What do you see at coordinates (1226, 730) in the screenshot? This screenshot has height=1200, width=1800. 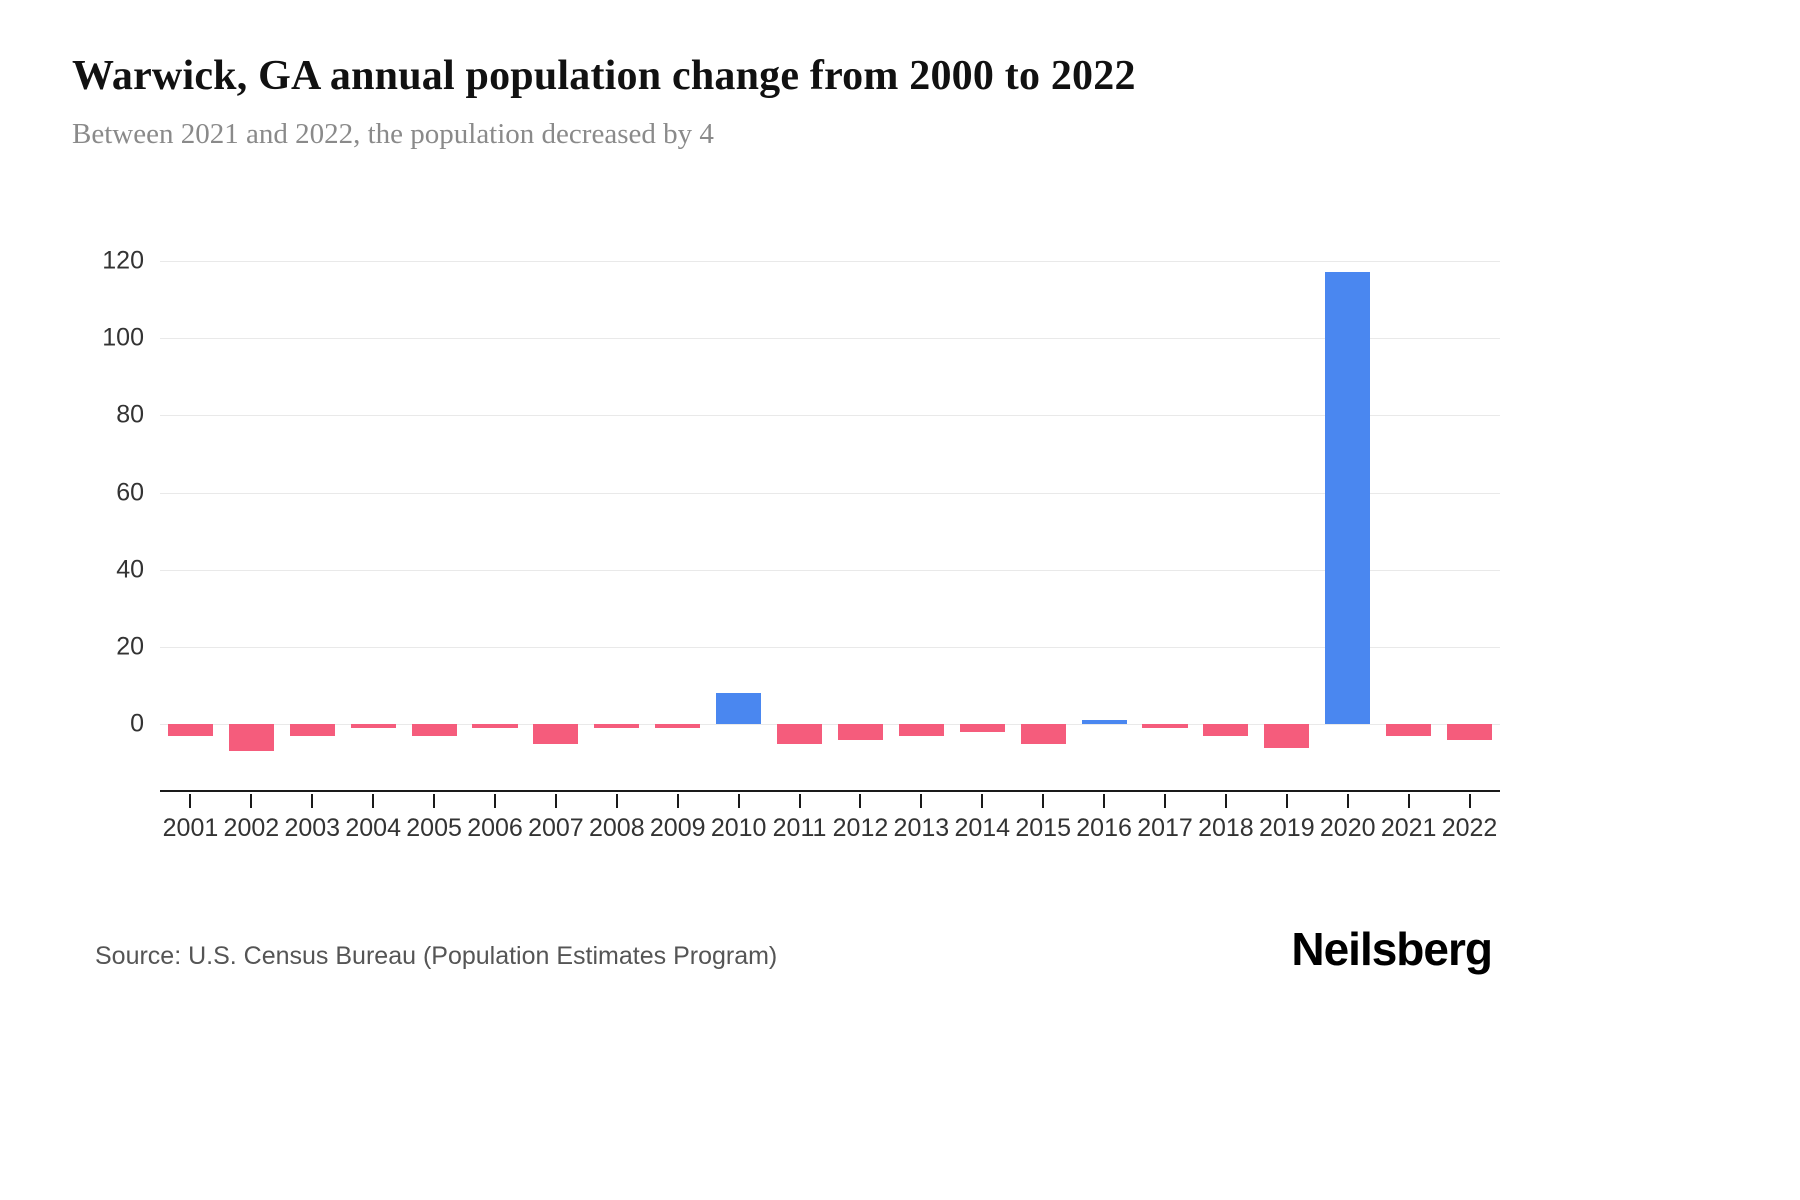 I see `bar-2018` at bounding box center [1226, 730].